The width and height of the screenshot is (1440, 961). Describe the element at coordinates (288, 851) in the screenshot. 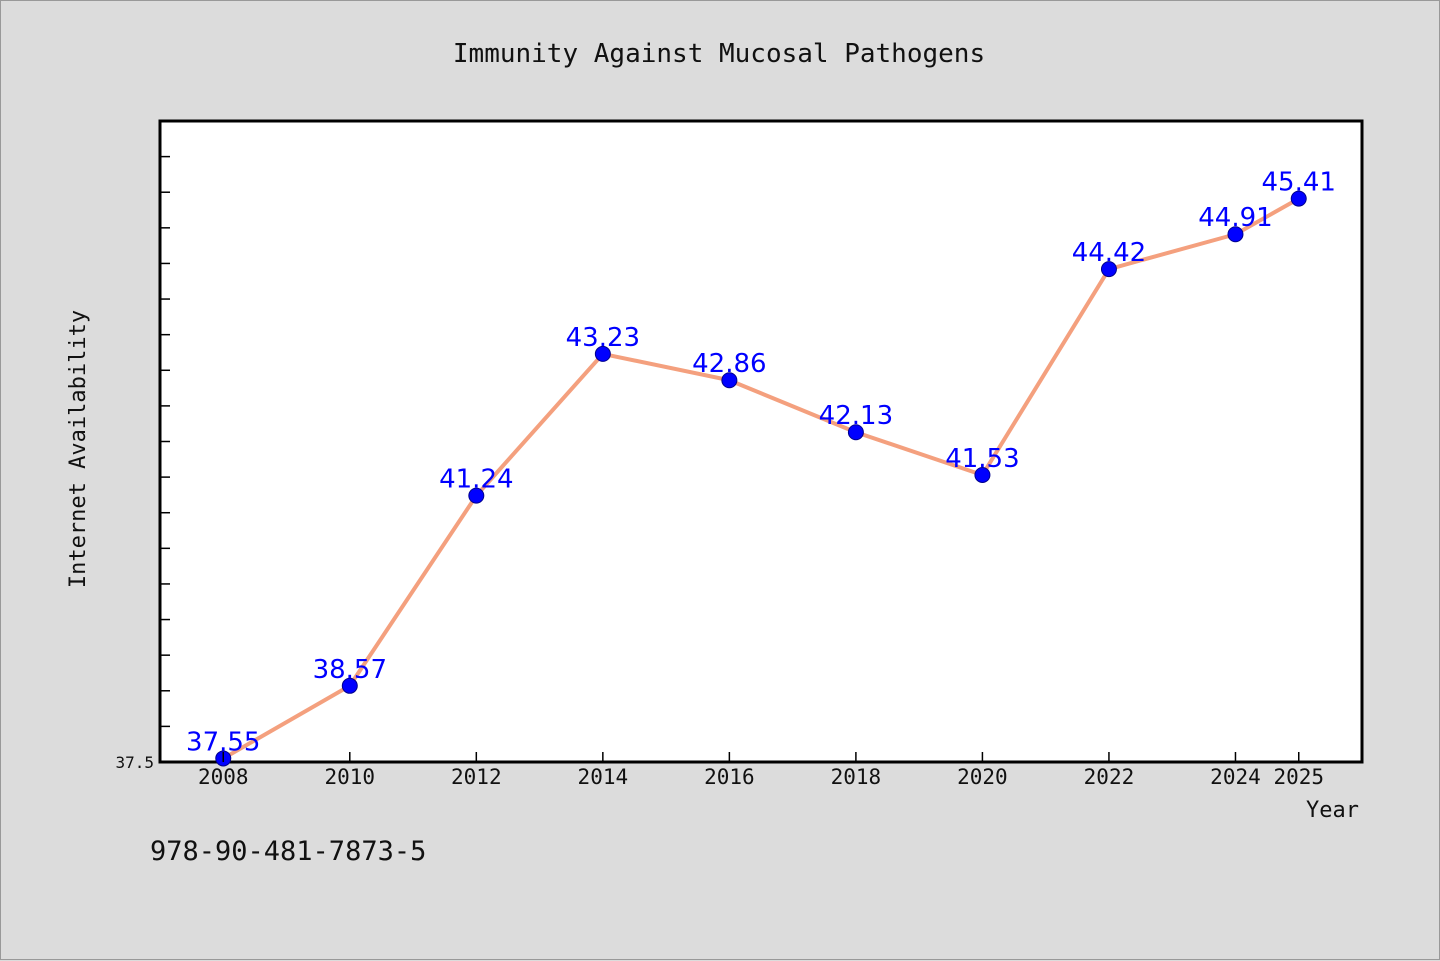

I see `isbn-label: 978-90-481-7873-5` at that location.